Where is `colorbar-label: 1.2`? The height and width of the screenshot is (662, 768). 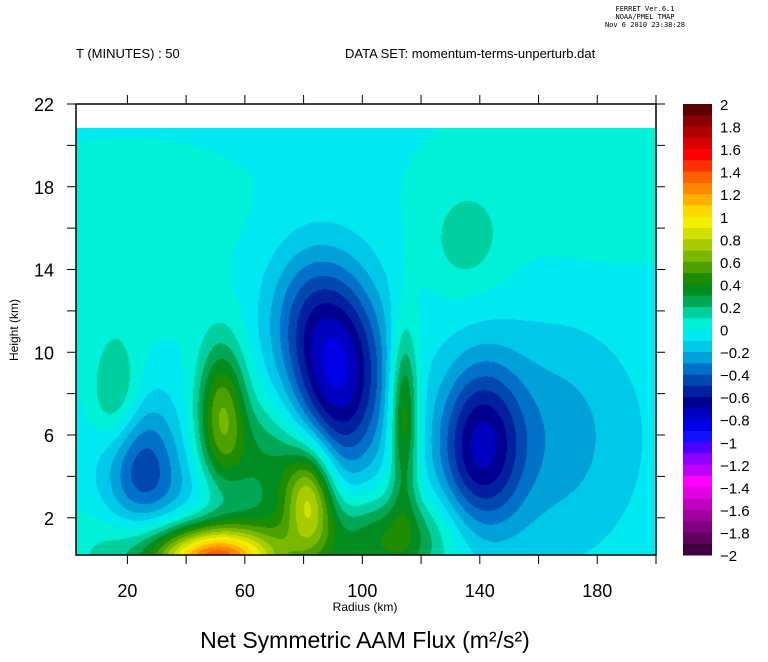
colorbar-label: 1.2 is located at coordinates (730, 195).